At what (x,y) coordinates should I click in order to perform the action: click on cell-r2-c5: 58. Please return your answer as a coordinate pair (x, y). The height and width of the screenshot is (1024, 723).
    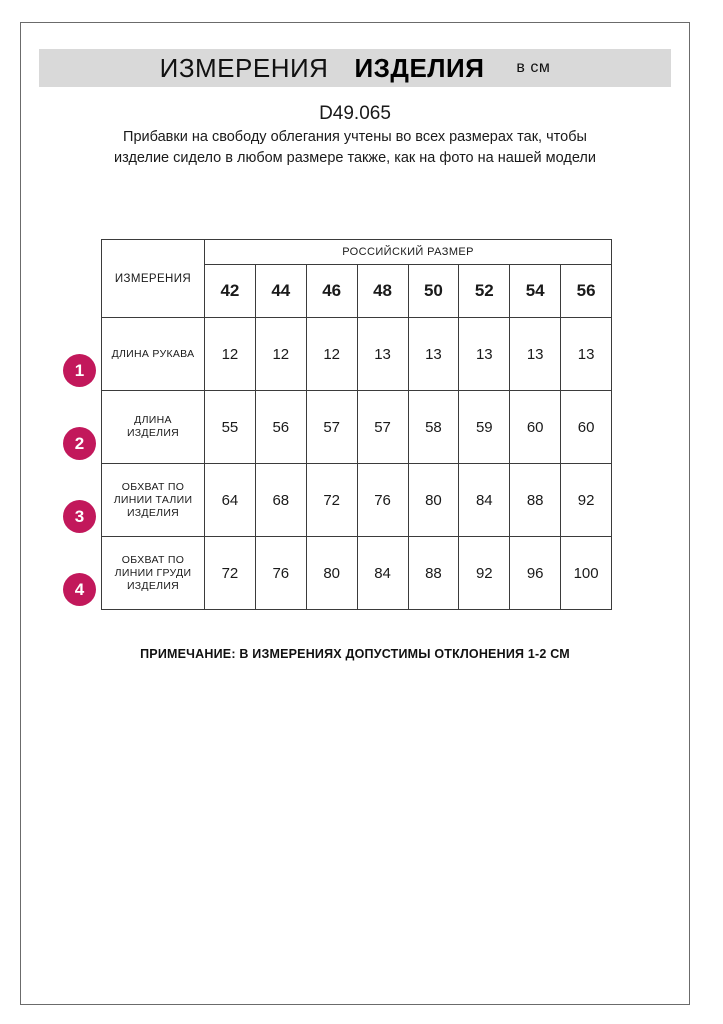
    Looking at the image, I should click on (433, 427).